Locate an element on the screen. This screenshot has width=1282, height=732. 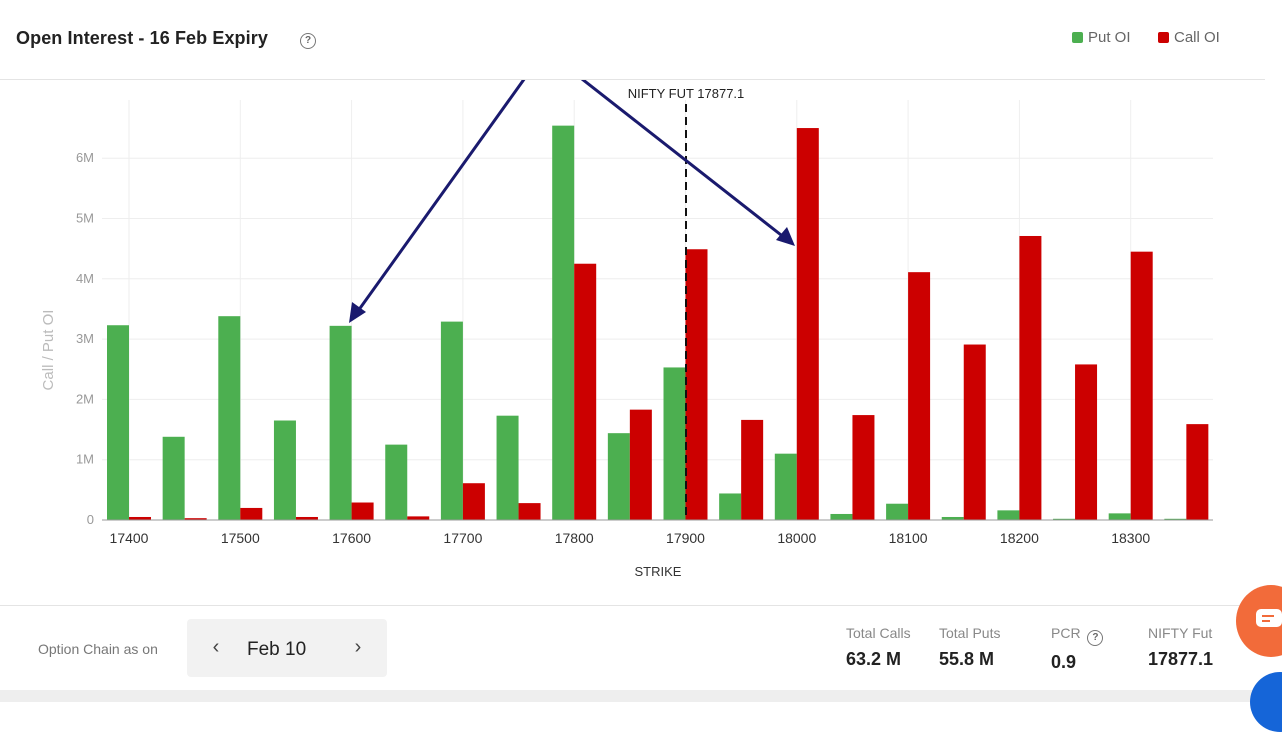
x-tick-label: 17600 is located at coordinates (351, 538).